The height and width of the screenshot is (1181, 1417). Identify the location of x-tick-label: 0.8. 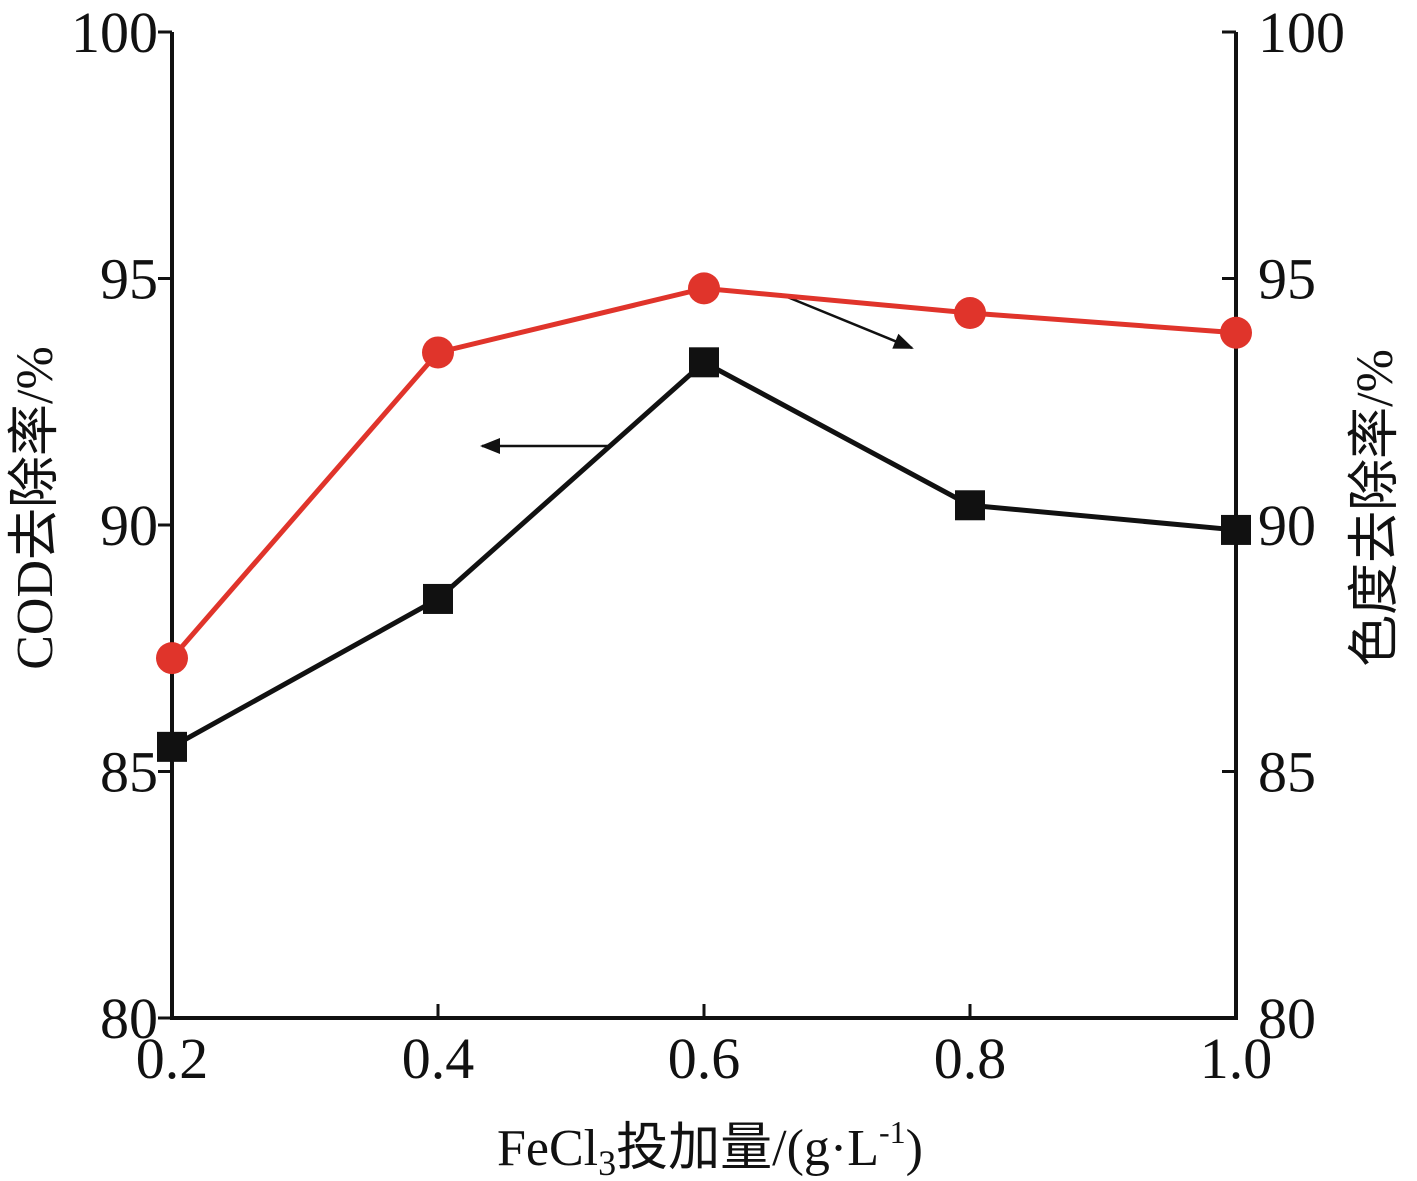
(970, 1058).